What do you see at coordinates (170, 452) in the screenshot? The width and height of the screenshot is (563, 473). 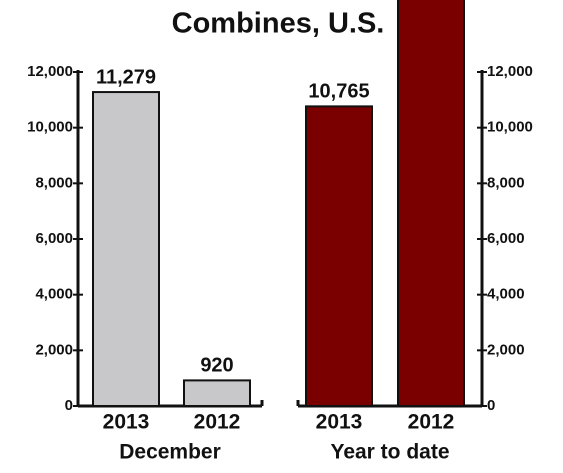 I see `x-axis-label: December` at bounding box center [170, 452].